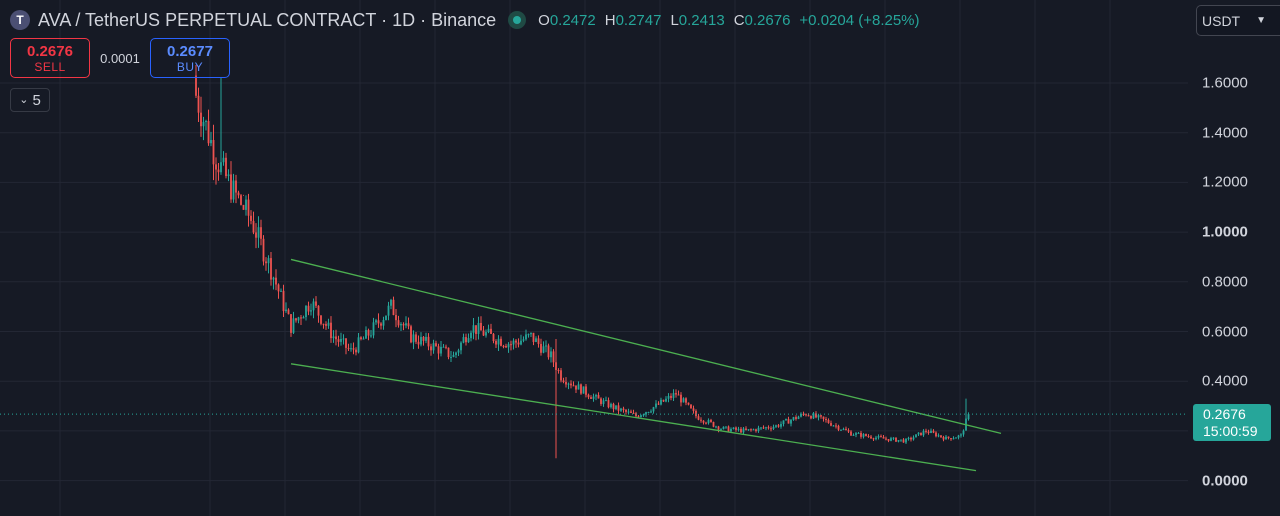  Describe the element at coordinates (120, 58) in the screenshot. I see `spread-value: 0.0001` at that location.